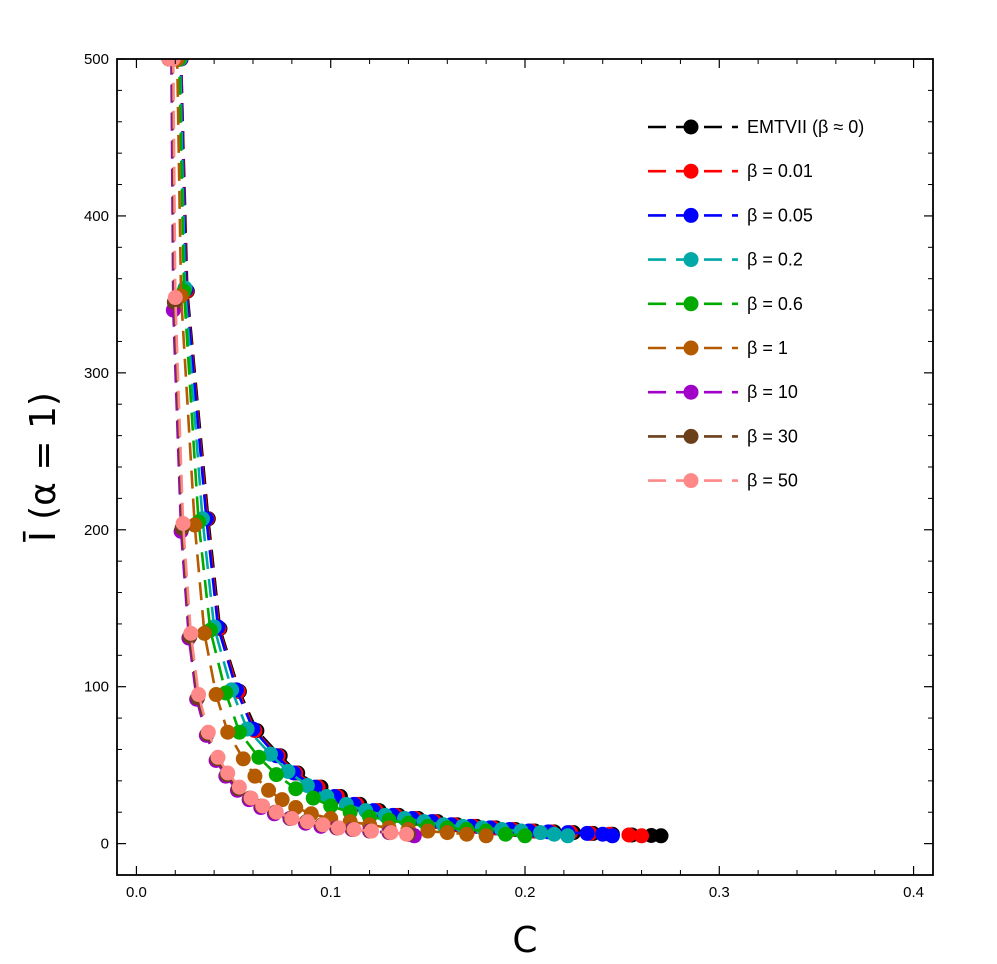 Image resolution: width=997 pixels, height=964 pixels. Describe the element at coordinates (330, 892) in the screenshot. I see `x-tick-label: 0.1` at that location.